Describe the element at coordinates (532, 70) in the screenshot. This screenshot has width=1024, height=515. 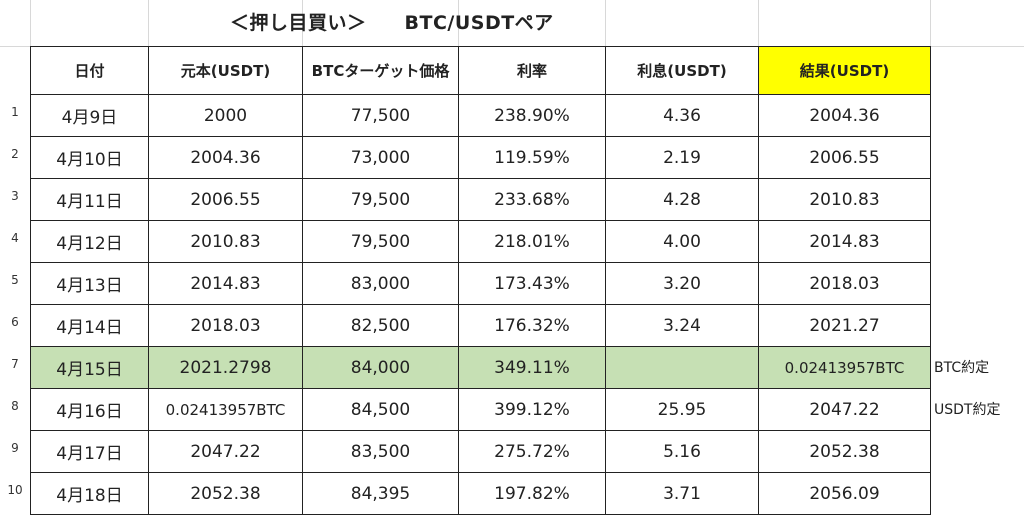
I see `header-rate: 利率` at that location.